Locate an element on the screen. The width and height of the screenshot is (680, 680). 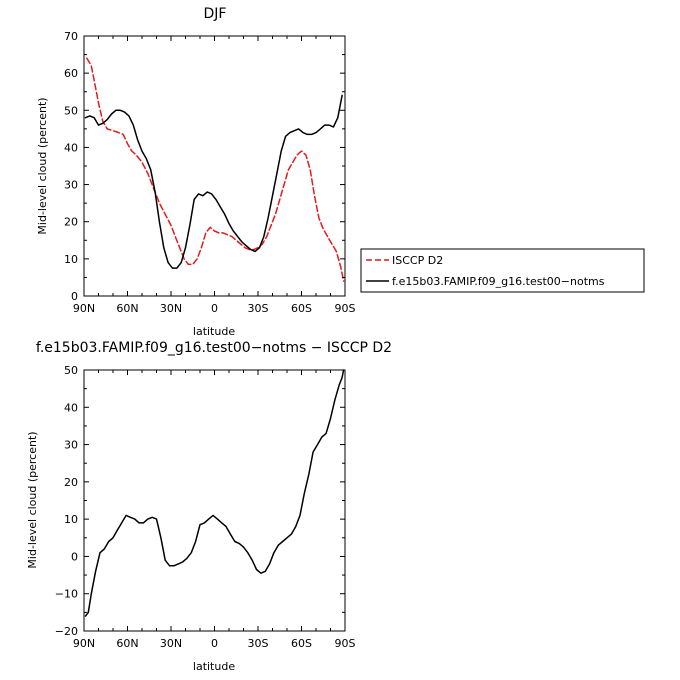
top-x-tick-label: 90N is located at coordinates (84, 308).